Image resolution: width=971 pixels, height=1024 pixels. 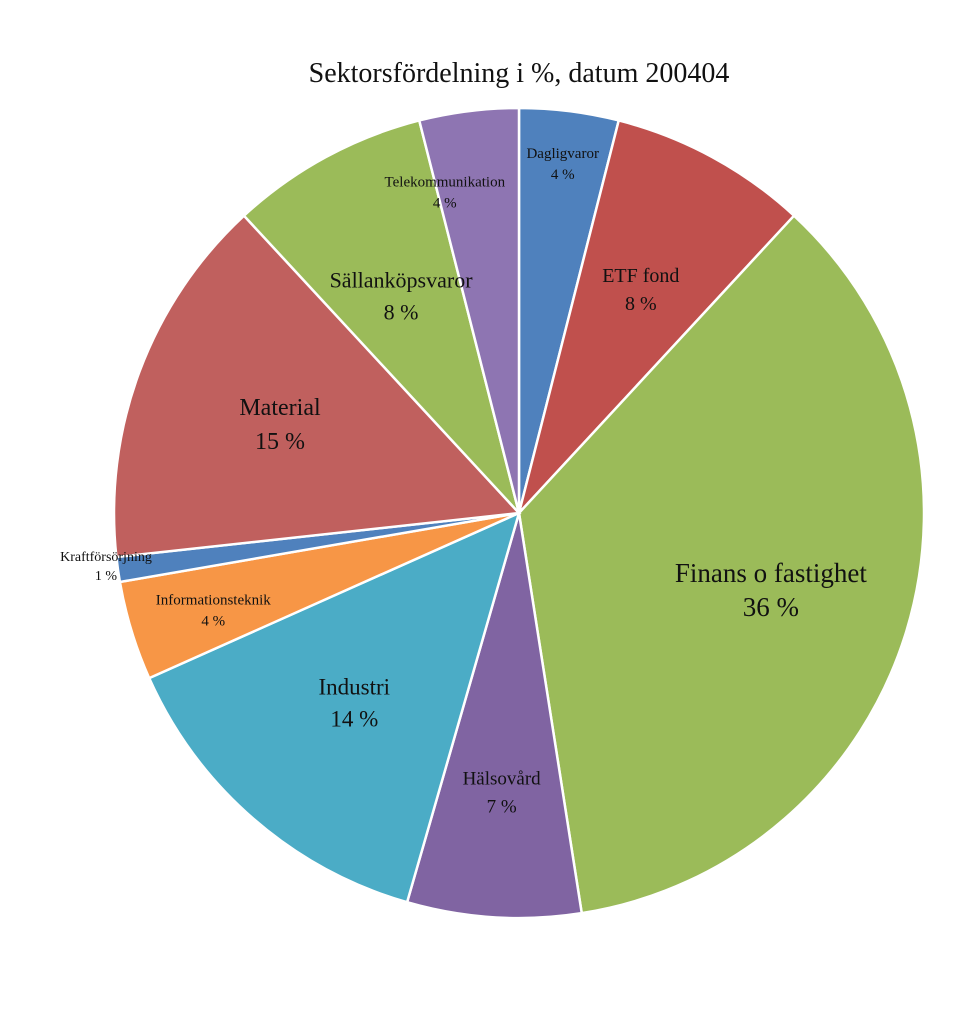 I want to click on slice-label-telekommunikation: Telekommunikation 4 %, so click(x=445, y=192).